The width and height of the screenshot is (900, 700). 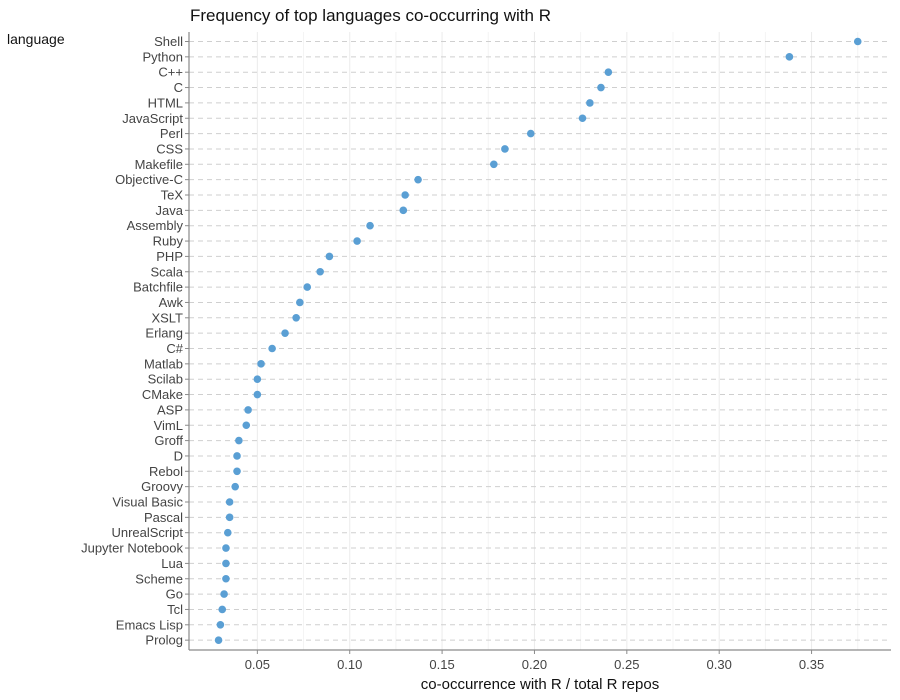 I want to click on y-tick-label: UnrealScript, so click(x=147, y=532).